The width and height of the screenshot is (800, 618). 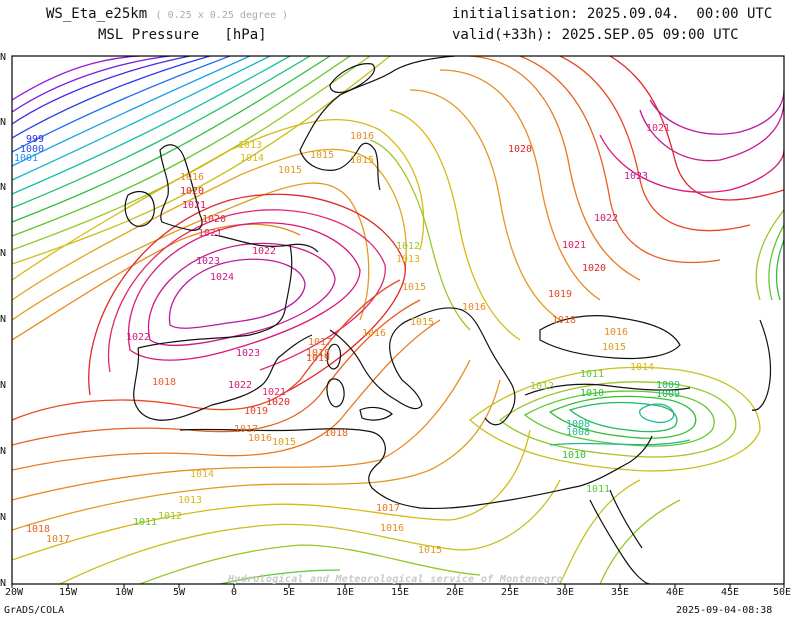 What do you see at coordinates (26, 158) in the screenshot?
I see `contour-label: 1001` at bounding box center [26, 158].